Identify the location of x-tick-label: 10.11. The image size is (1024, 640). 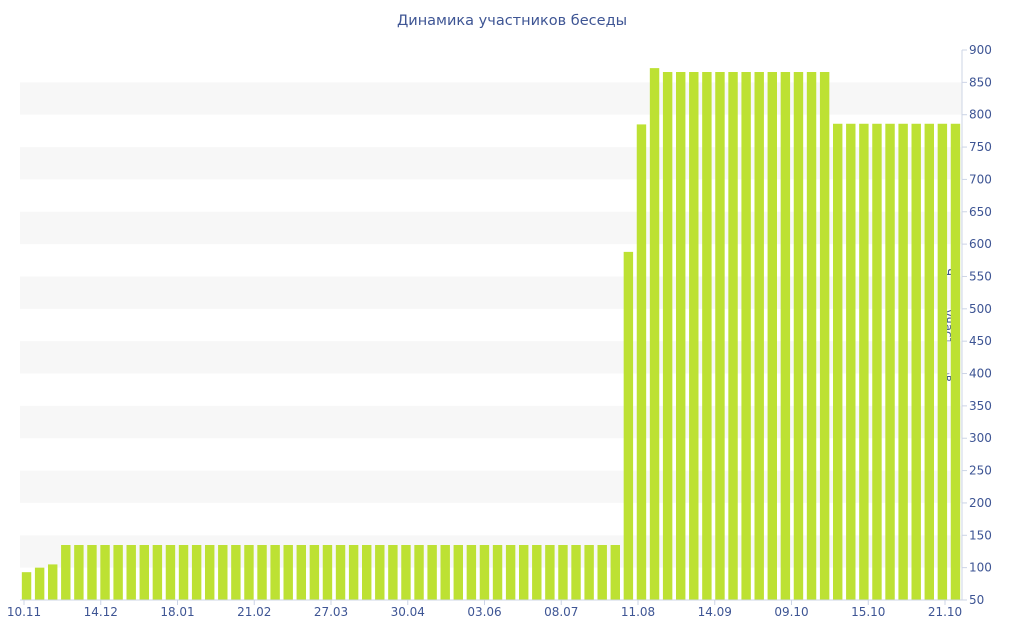
(24, 612).